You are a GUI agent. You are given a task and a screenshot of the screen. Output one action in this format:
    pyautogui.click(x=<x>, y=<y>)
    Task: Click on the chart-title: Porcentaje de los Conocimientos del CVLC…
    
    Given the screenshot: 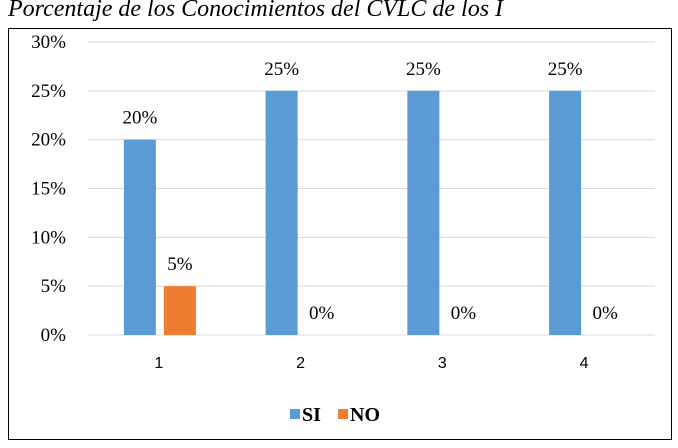 What is the action you would take?
    pyautogui.click(x=255, y=11)
    